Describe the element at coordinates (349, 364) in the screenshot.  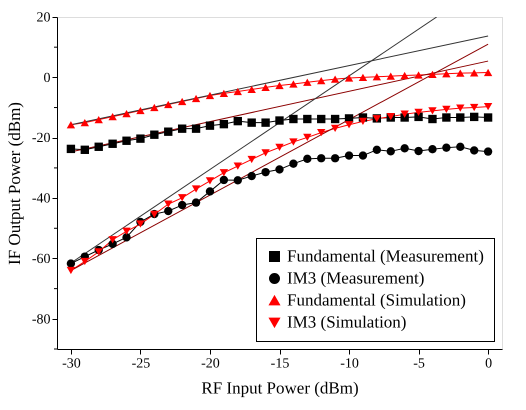
I see `x-tick-label: -10` at that location.